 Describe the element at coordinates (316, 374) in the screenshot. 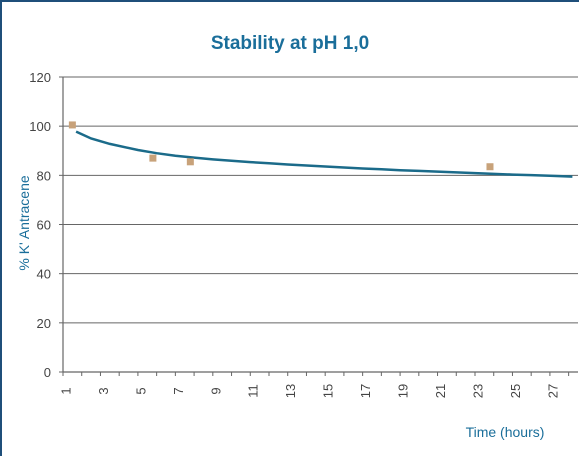

I see `x-tick-marks` at that location.